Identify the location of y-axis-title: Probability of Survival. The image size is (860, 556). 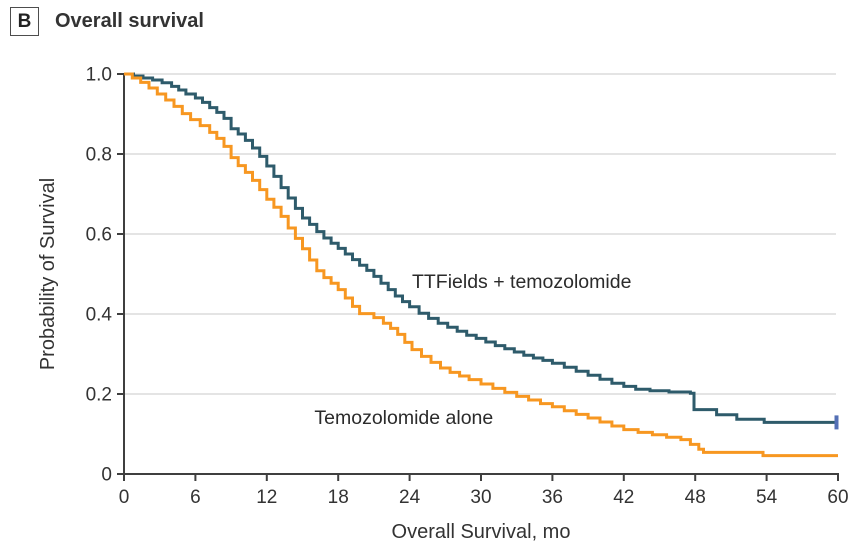
(48, 274).